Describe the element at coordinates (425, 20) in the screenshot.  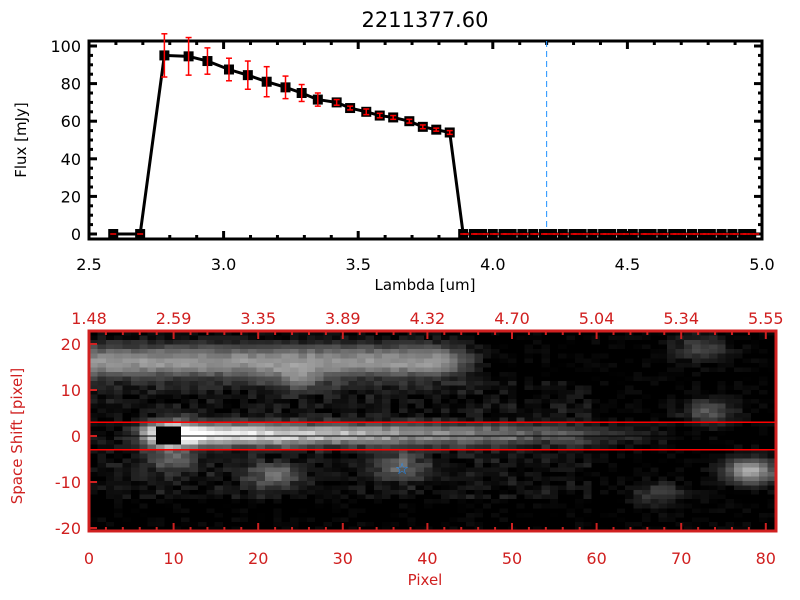
I see `chart-title: 2211377.60` at that location.